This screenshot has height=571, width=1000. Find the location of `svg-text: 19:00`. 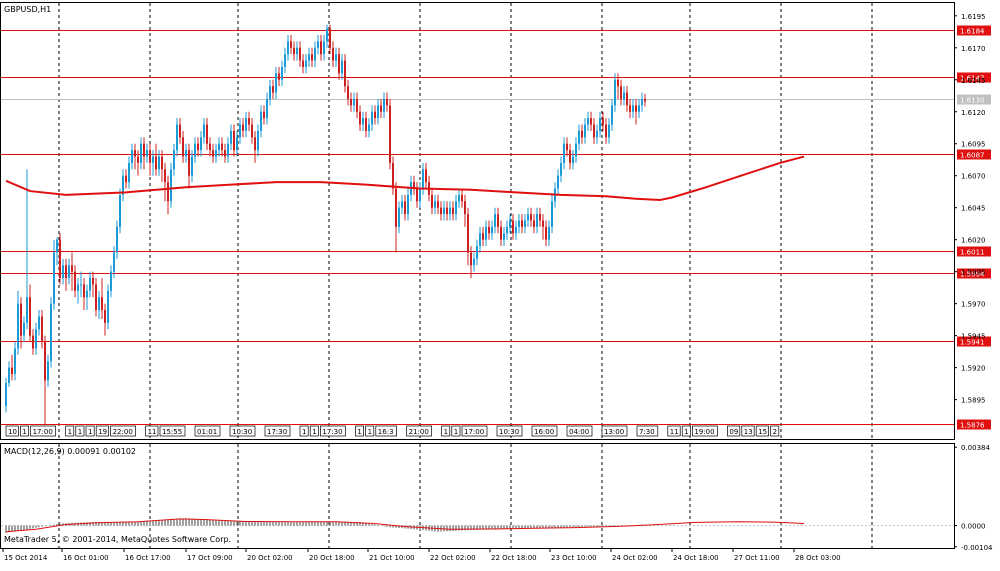

svg-text: 19:00 is located at coordinates (704, 432).